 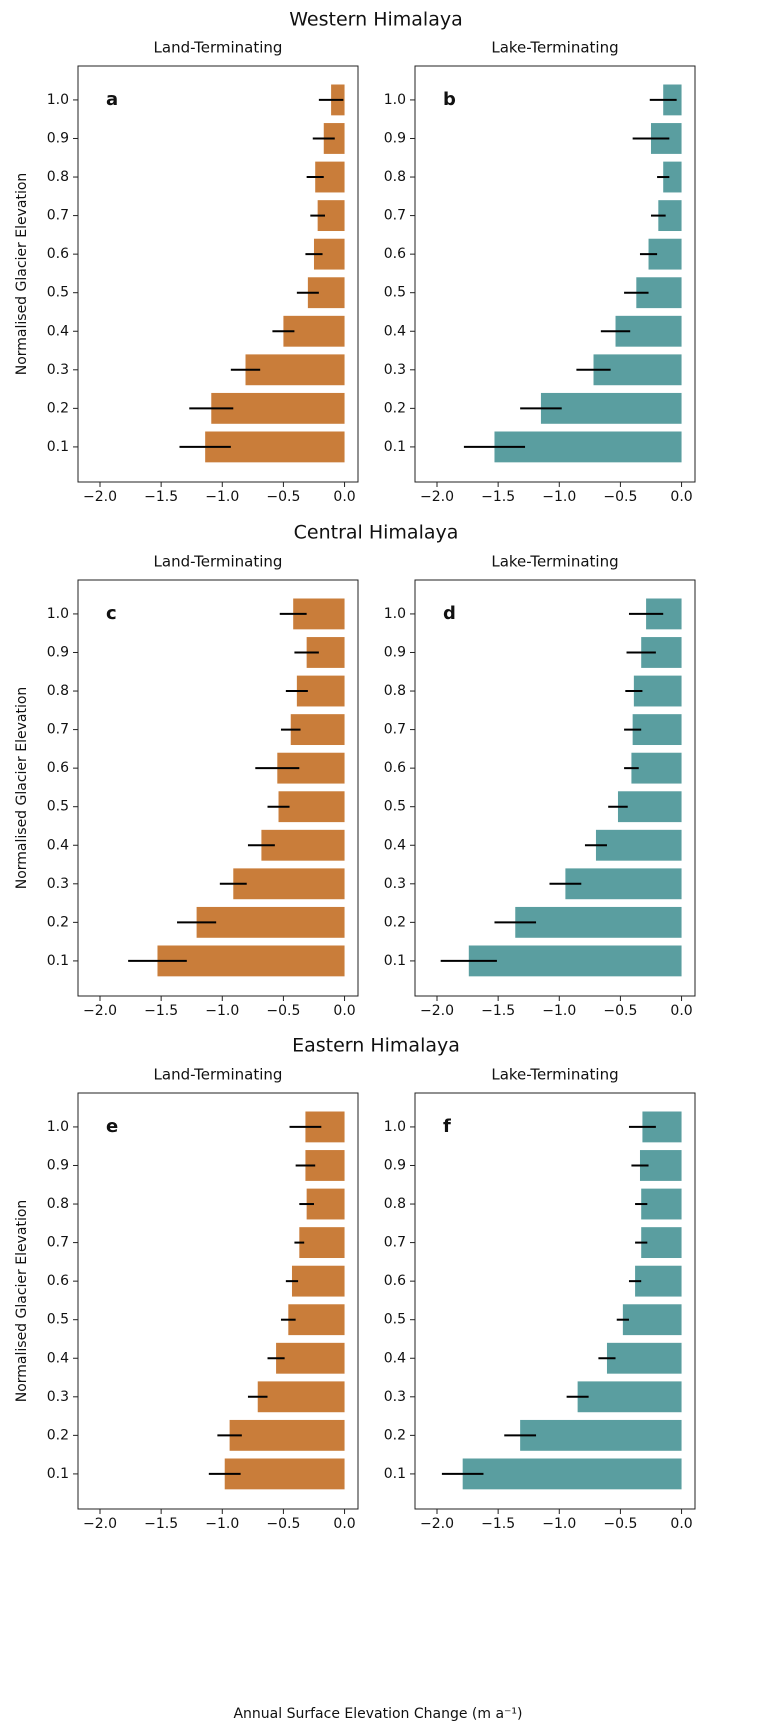 I want to click on panel-letter: b, so click(x=449, y=99).